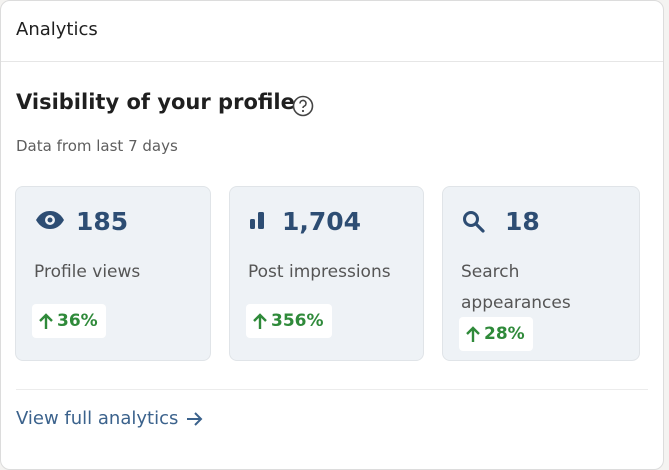 This screenshot has height=470, width=669. I want to click on change-text: 28%, so click(504, 334).